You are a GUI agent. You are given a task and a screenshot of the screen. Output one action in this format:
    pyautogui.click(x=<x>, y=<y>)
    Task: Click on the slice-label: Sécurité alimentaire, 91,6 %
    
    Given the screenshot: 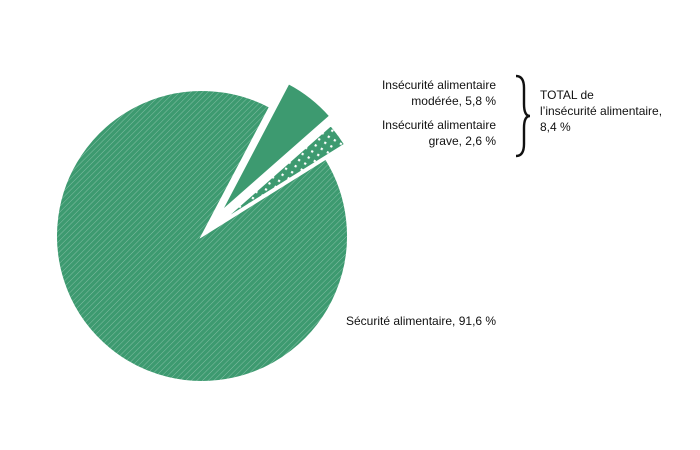 What is the action you would take?
    pyautogui.click(x=421, y=321)
    